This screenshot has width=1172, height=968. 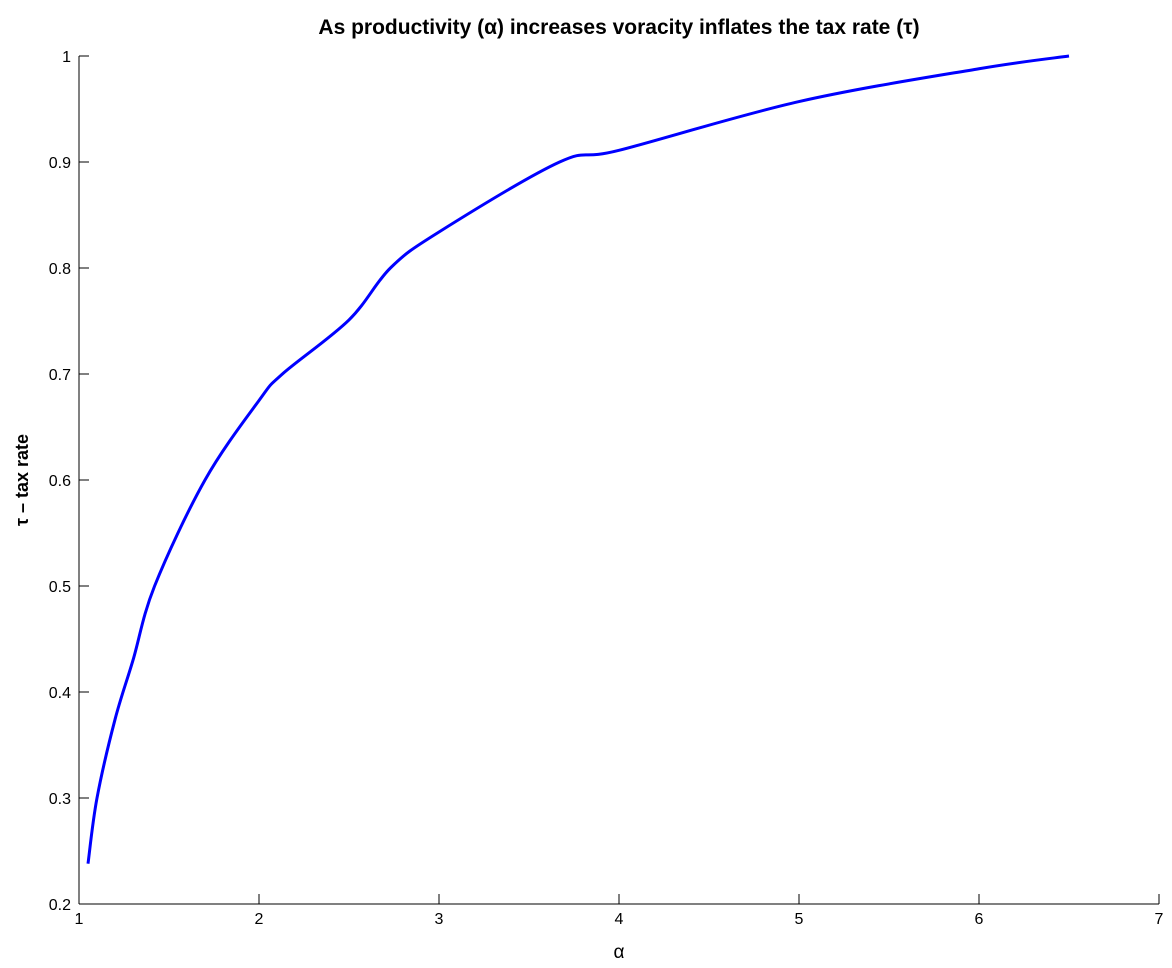 I want to click on y-tick-label: 0.3, so click(x=60, y=799).